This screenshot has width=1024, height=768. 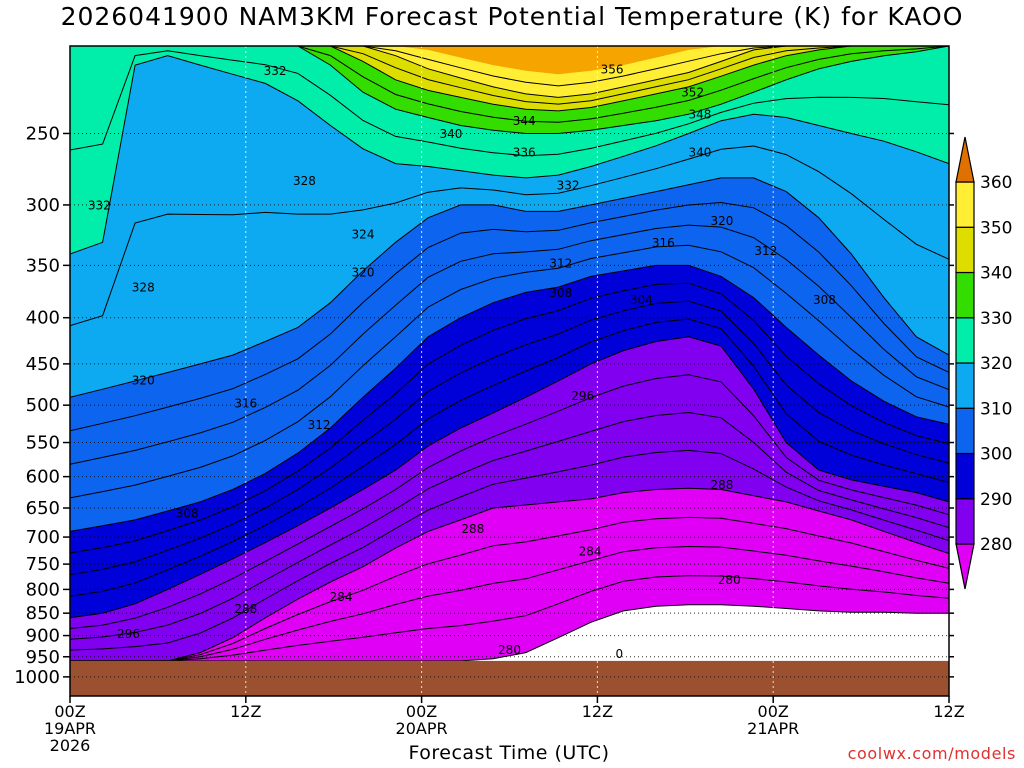 What do you see at coordinates (996, 455) in the screenshot?
I see `colorbar-label: 300` at bounding box center [996, 455].